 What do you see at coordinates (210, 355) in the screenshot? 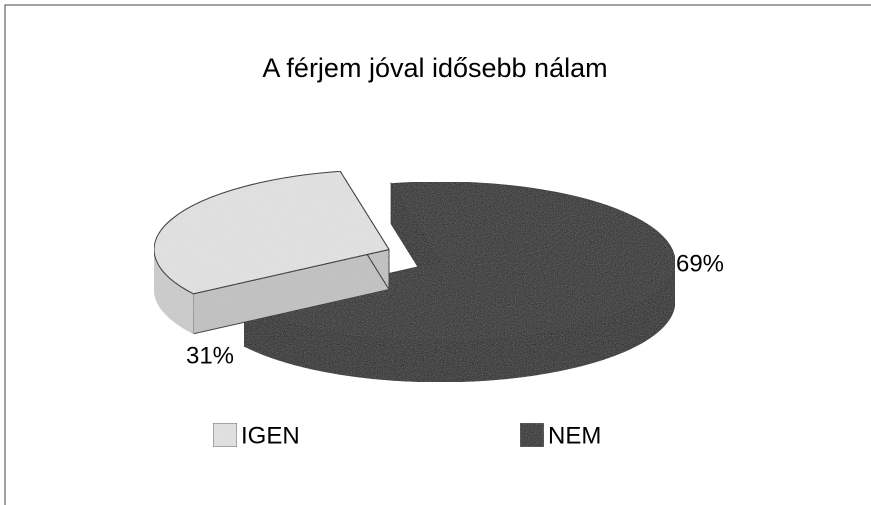
I see `data-label: 31%` at bounding box center [210, 355].